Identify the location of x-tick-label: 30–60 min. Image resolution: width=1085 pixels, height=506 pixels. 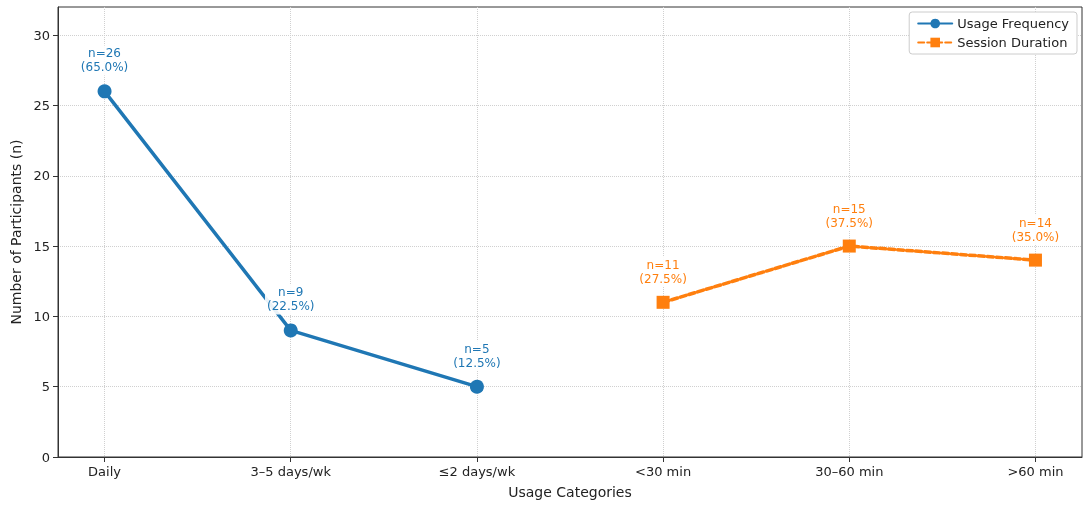
(849, 471).